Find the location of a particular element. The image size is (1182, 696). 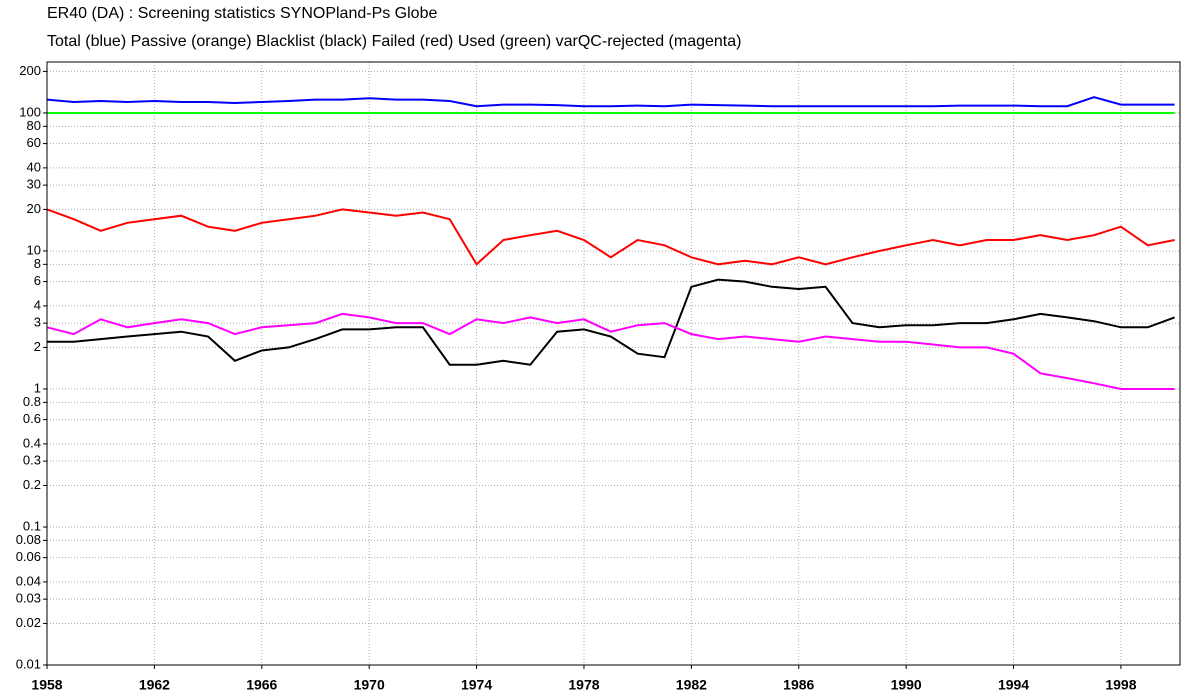

y-tick-label: 80 is located at coordinates (34, 125).